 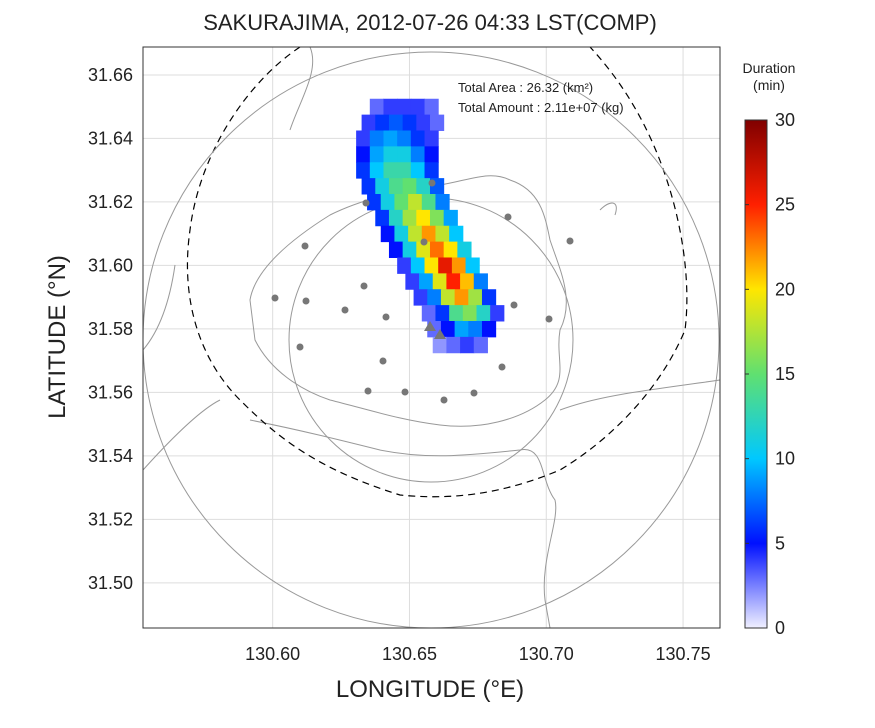 I want to click on y-tick-label: 31.60, so click(x=110, y=265).